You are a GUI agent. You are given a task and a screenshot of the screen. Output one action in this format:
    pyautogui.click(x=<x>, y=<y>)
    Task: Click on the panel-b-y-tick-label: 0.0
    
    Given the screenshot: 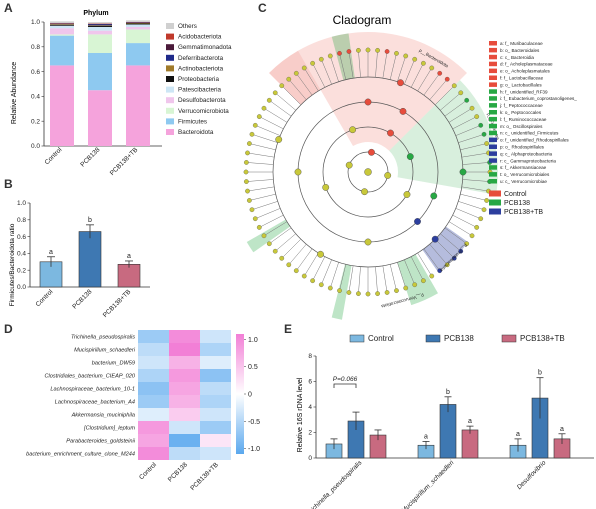 What is the action you would take?
    pyautogui.click(x=21, y=287)
    